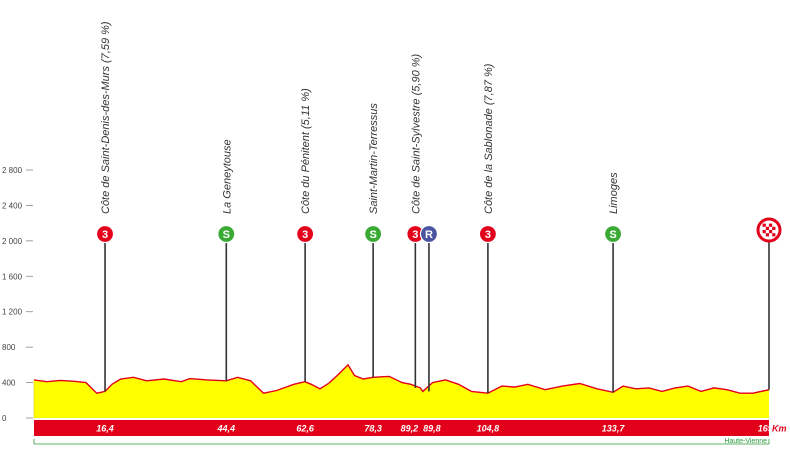 This screenshot has width=790, height=454. I want to click on y-tick-label: 2 000, so click(12, 241).